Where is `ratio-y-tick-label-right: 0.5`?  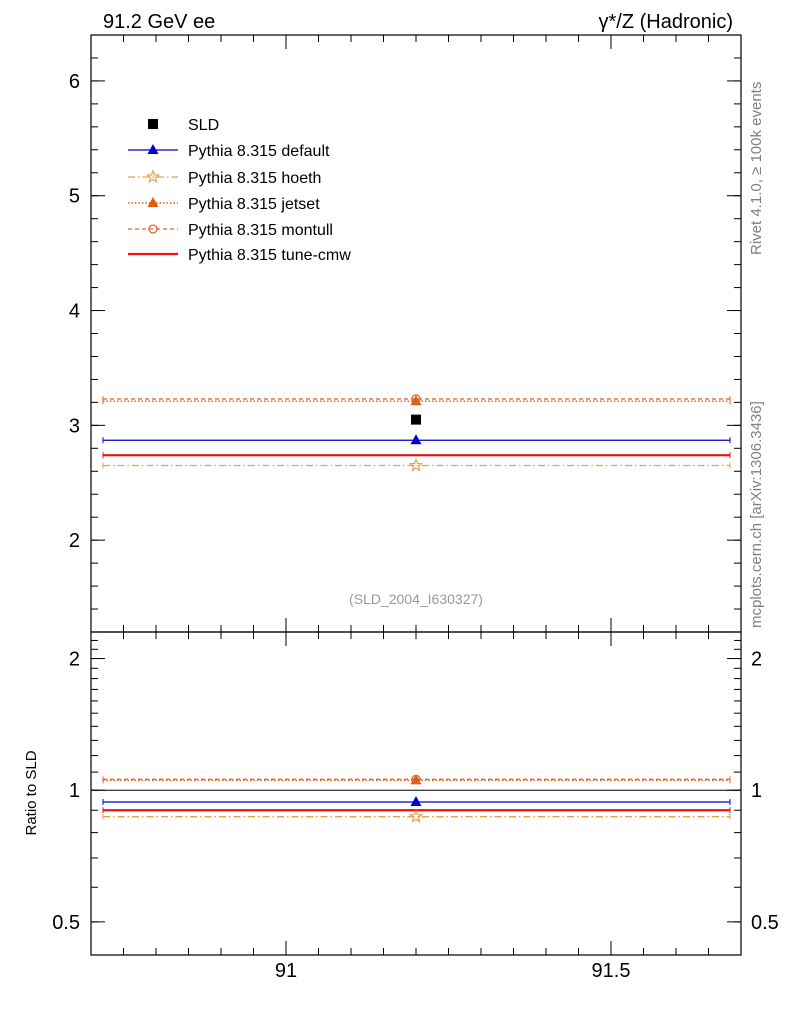
ratio-y-tick-label-right: 0.5 is located at coordinates (765, 923).